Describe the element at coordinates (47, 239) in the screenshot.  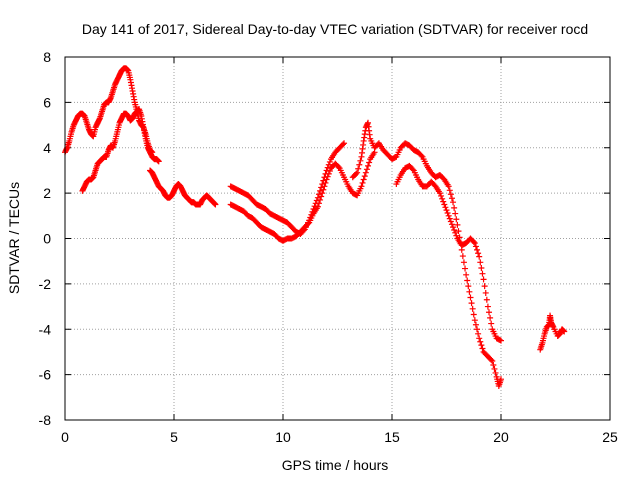
I see `y-tick-label: 0` at that location.